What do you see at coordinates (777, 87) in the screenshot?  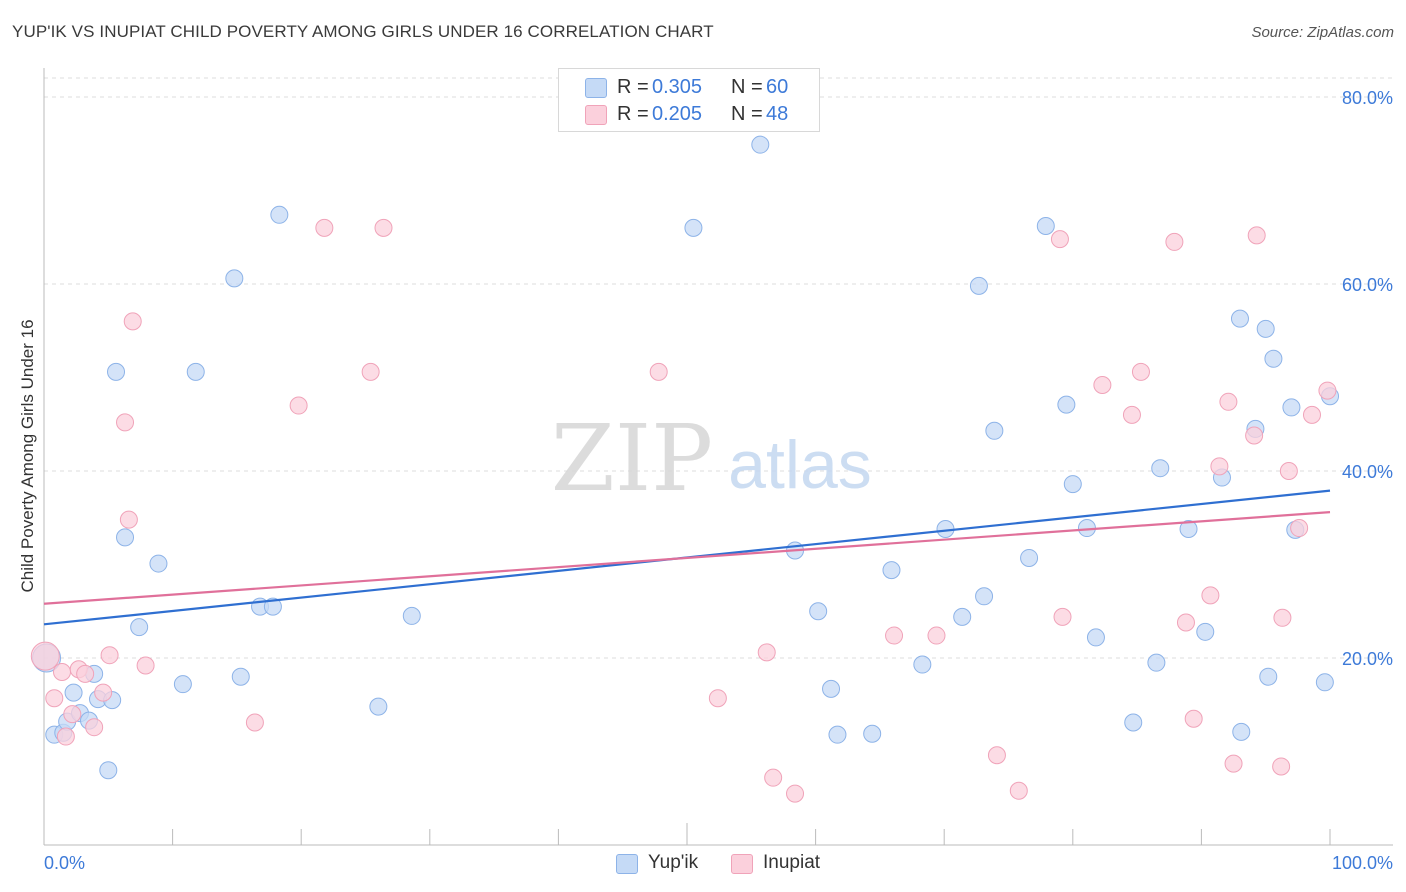 I see `n-value: 60` at bounding box center [777, 87].